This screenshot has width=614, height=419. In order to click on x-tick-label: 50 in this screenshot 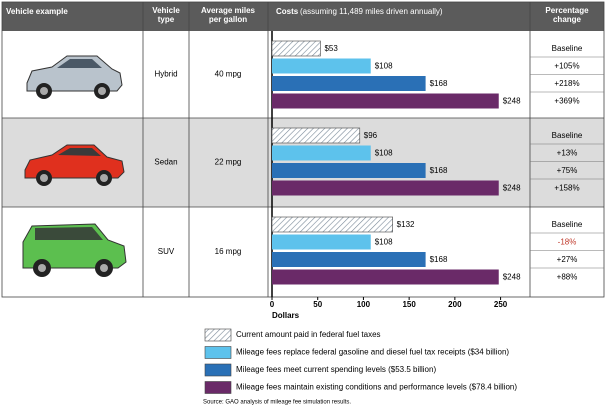, I will do `click(317, 304)`.